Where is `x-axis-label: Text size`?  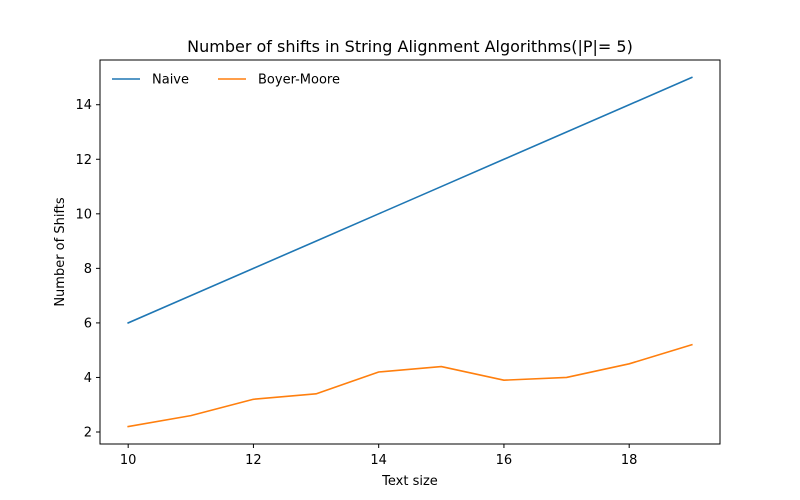 x-axis-label: Text size is located at coordinates (409, 481).